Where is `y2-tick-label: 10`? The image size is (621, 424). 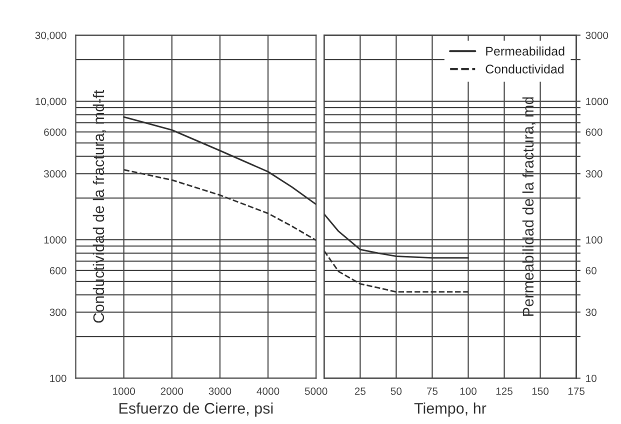
y2-tick-label: 10 is located at coordinates (591, 378).